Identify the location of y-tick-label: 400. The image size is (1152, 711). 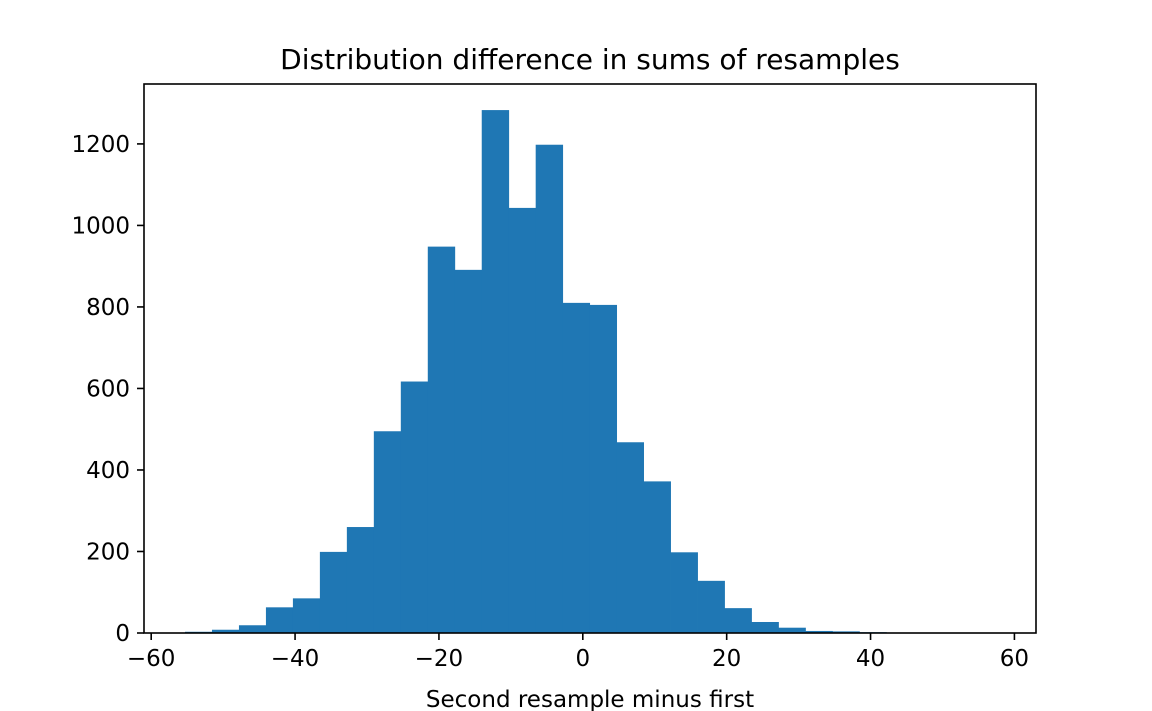
(108, 471).